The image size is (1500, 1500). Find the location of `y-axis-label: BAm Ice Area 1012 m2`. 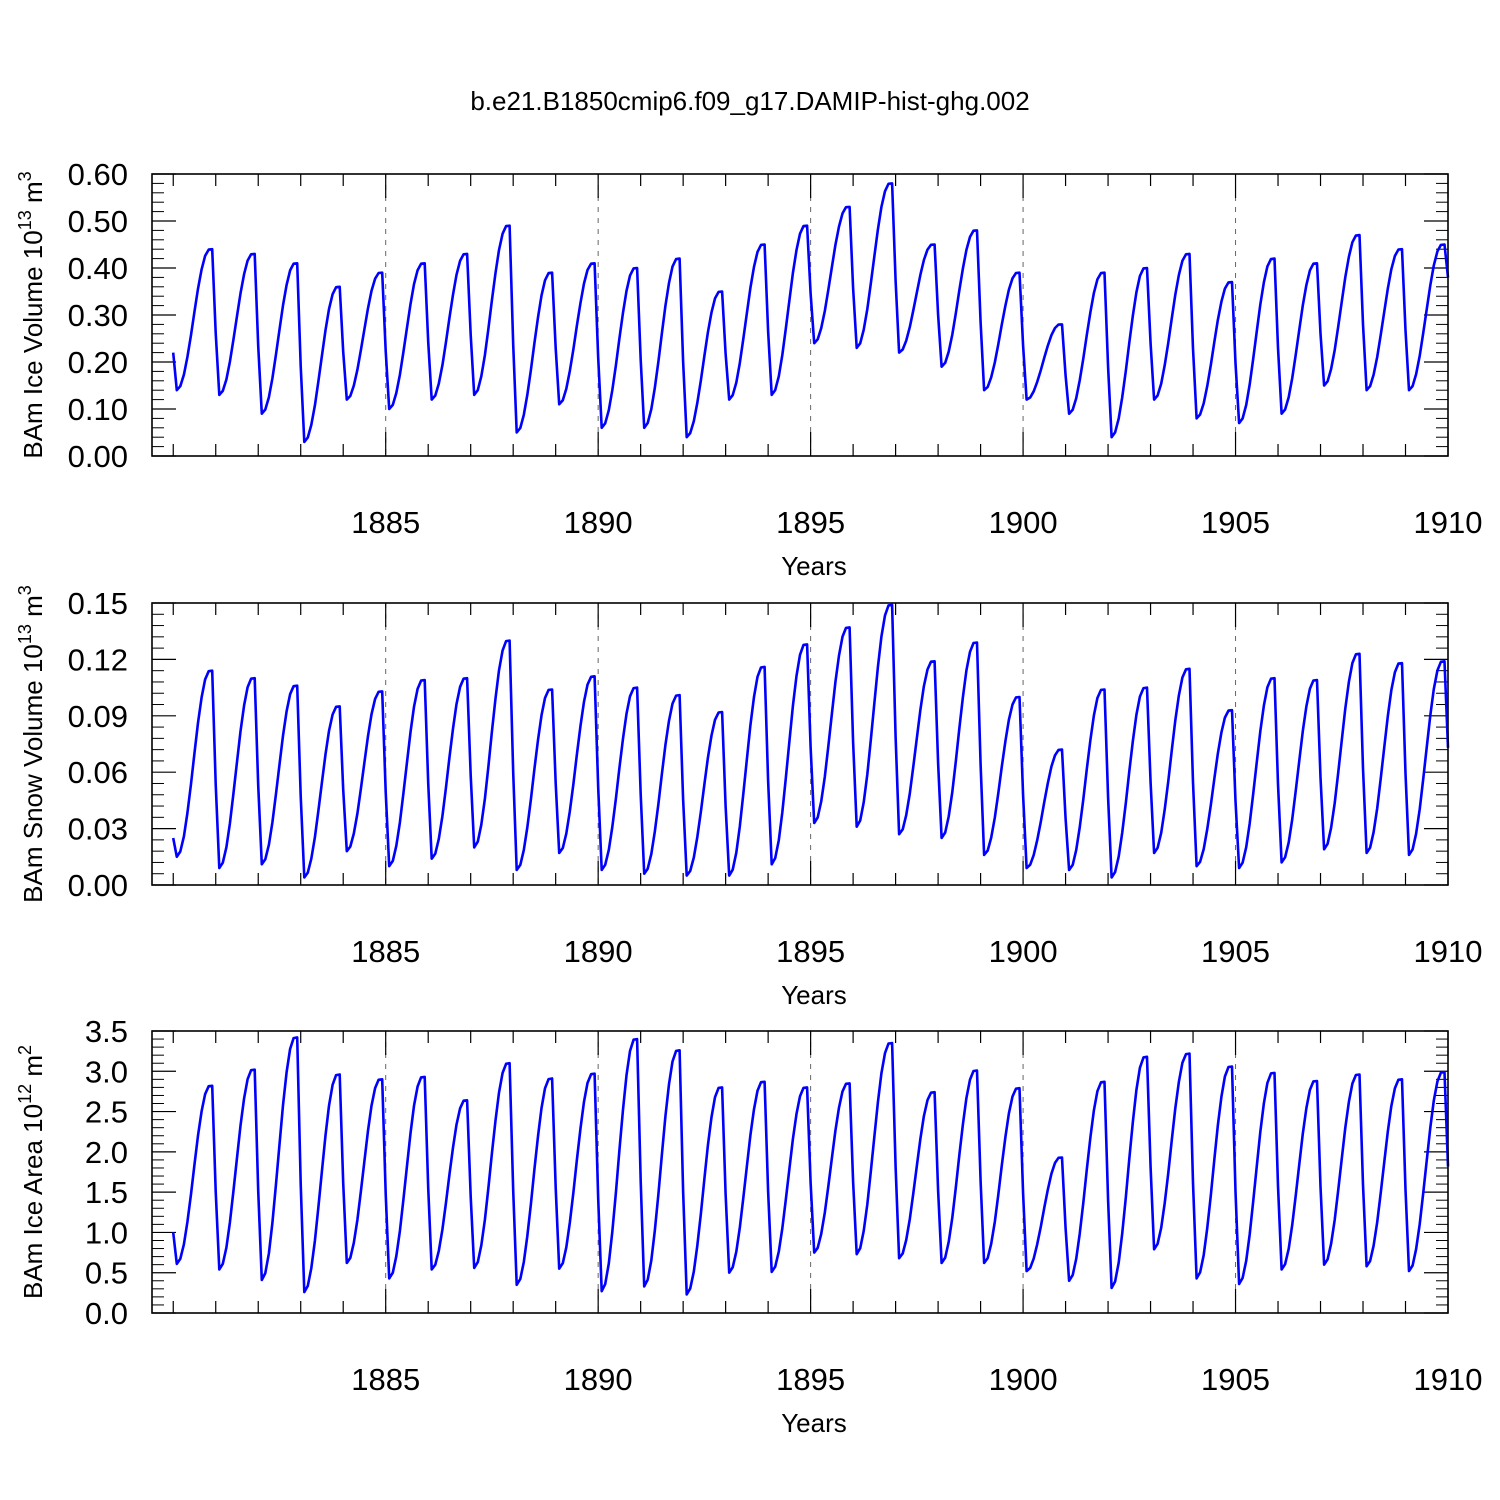

y-axis-label: BAm Ice Area 1012 m2 is located at coordinates (31, 1172).